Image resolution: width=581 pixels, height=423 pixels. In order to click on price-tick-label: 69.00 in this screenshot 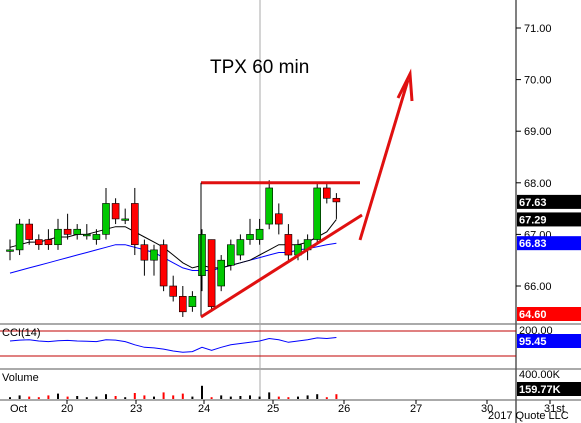, I will do `click(538, 132)`.